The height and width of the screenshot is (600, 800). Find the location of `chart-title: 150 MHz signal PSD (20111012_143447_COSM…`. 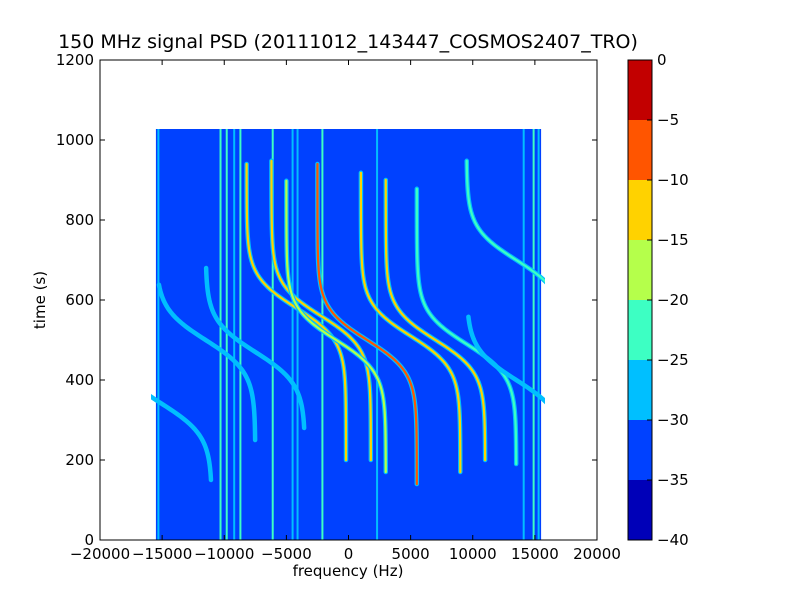

chart-title: 150 MHz signal PSD (20111012_143447_COSM… is located at coordinates (348, 42).